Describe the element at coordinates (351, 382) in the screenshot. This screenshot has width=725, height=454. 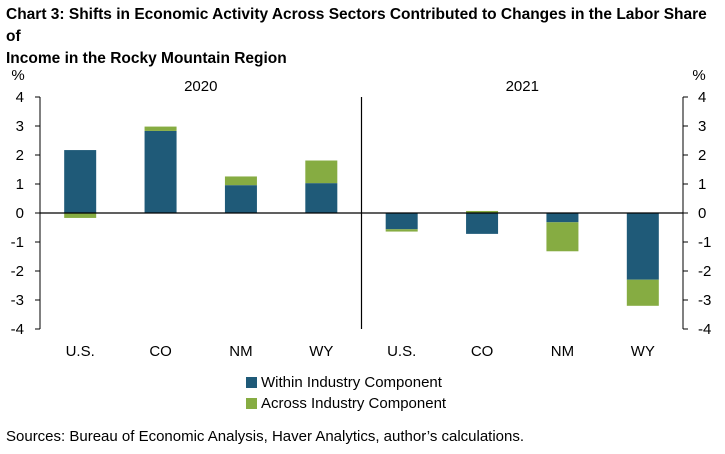
I see `legend-label-within: Within Industry Component` at that location.